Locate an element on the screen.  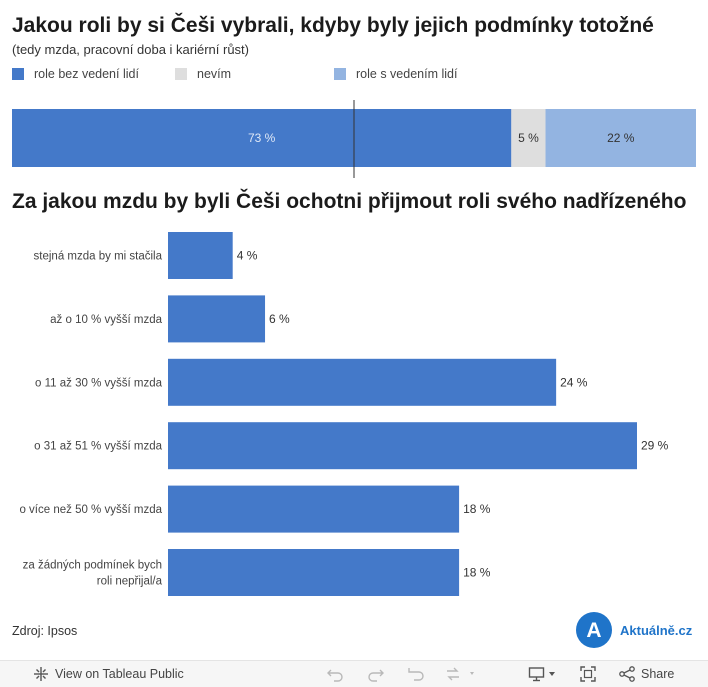
stacked-bar-chart: 73 % 5 % 22 % is located at coordinates (354, 139).